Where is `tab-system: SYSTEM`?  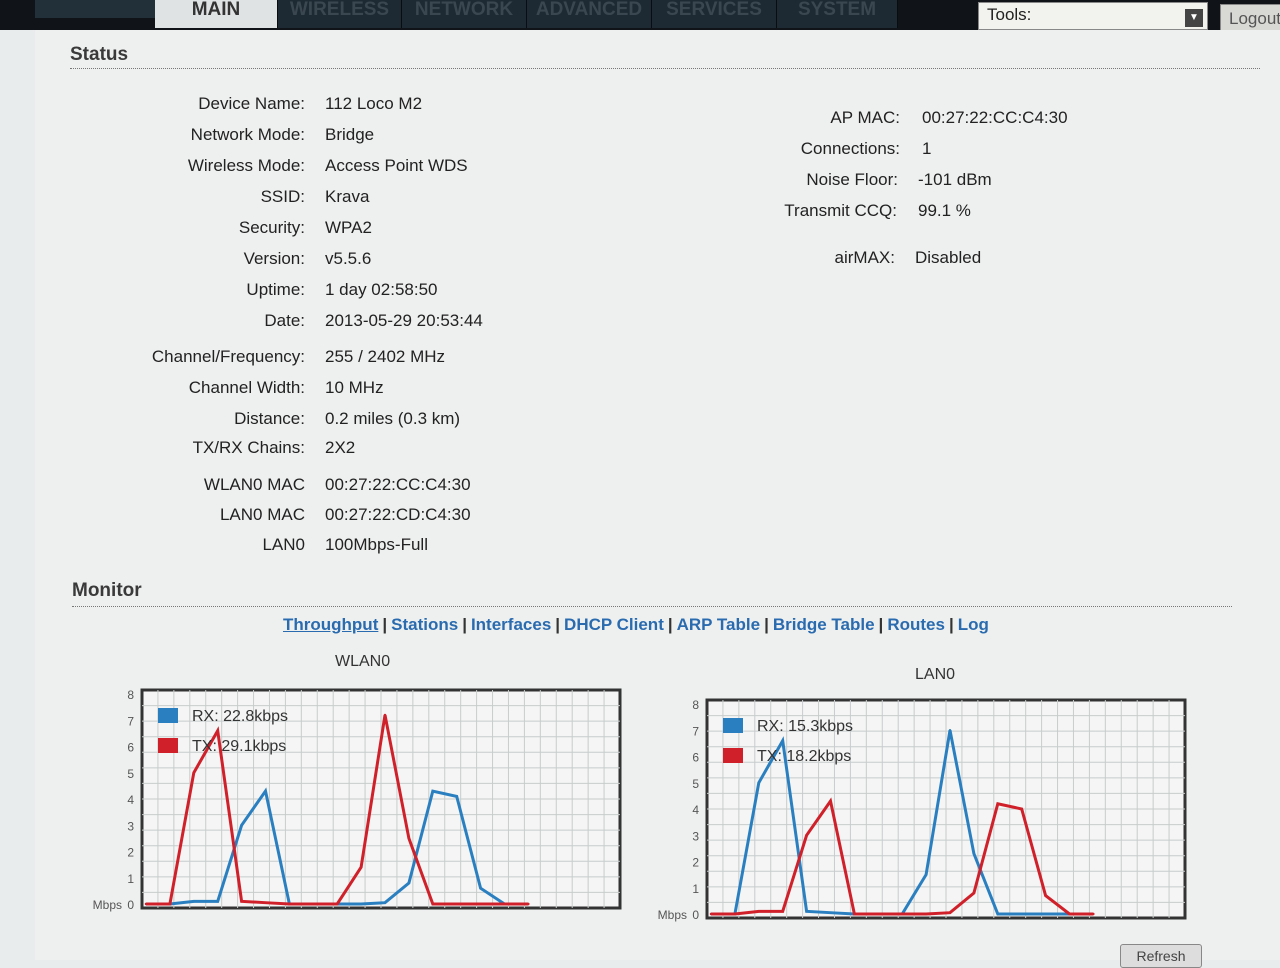
tab-system: SYSTEM is located at coordinates (837, 14).